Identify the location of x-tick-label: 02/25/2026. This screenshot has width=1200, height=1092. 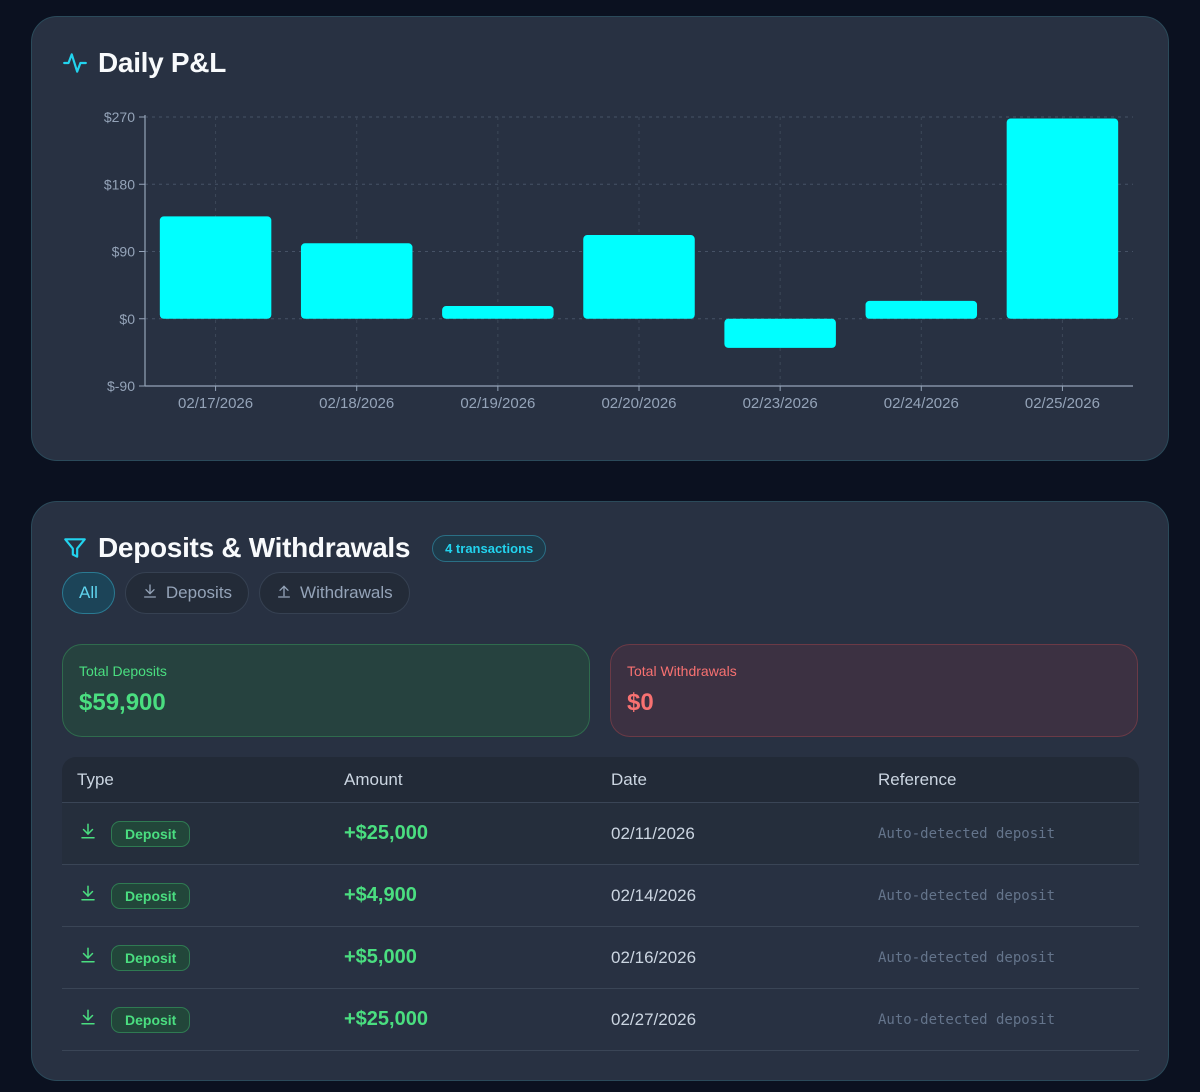
(1062, 403).